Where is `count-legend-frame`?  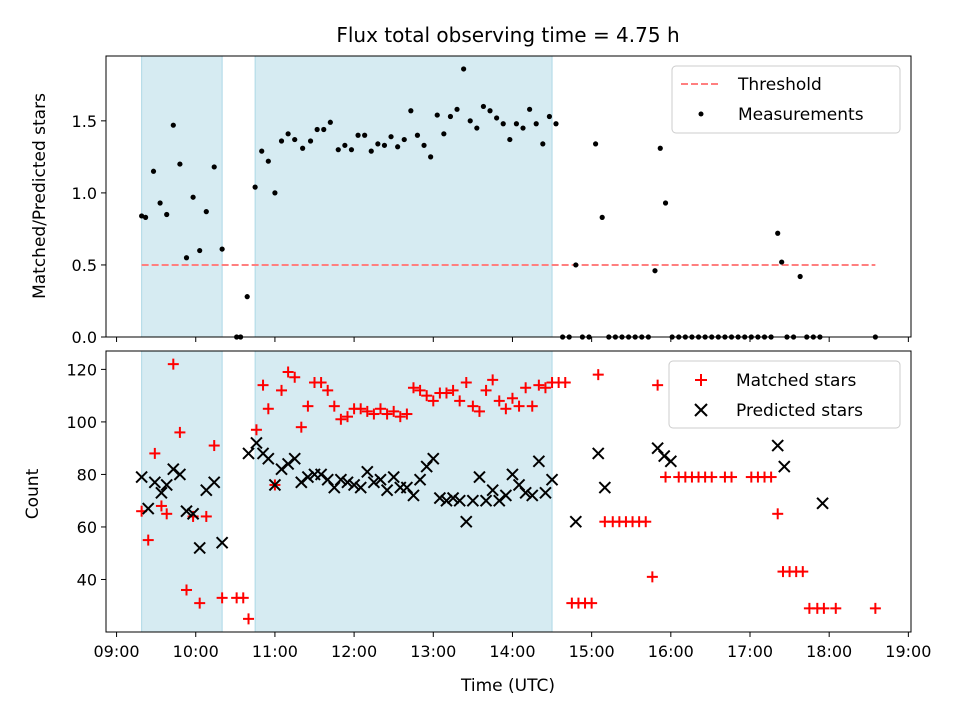
count-legend-frame is located at coordinates (784, 394).